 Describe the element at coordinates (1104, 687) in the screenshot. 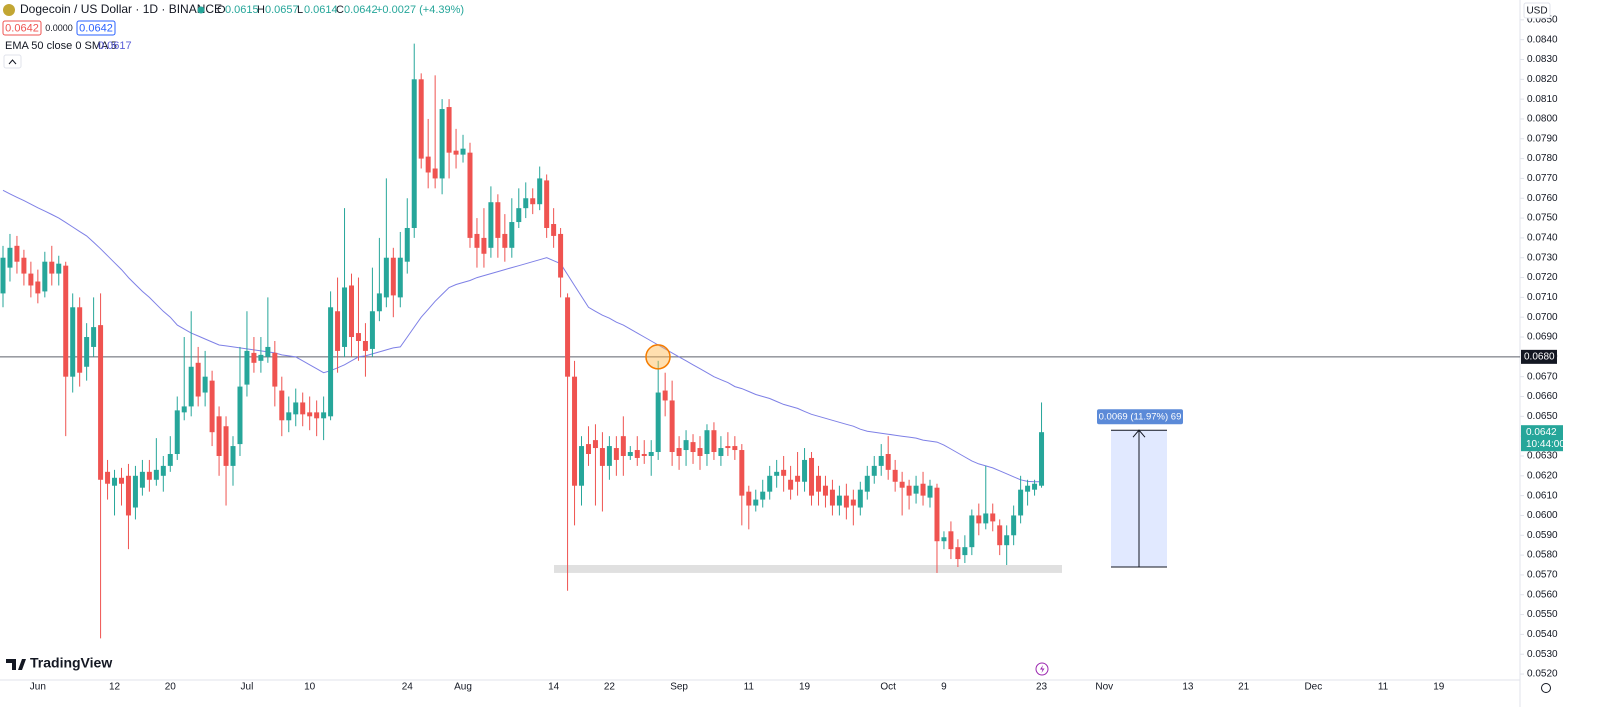

I see `x-tick-label: Nov` at that location.